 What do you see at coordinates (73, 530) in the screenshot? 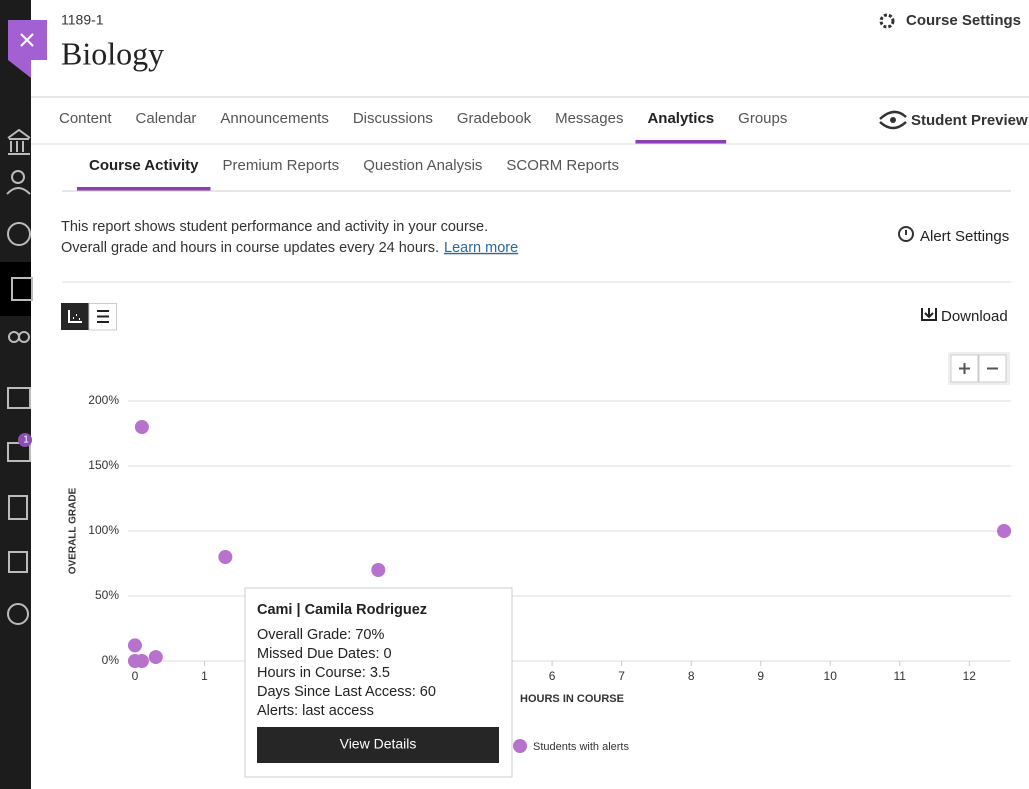
I see `y-axis-label: OVERALL GRADE` at bounding box center [73, 530].